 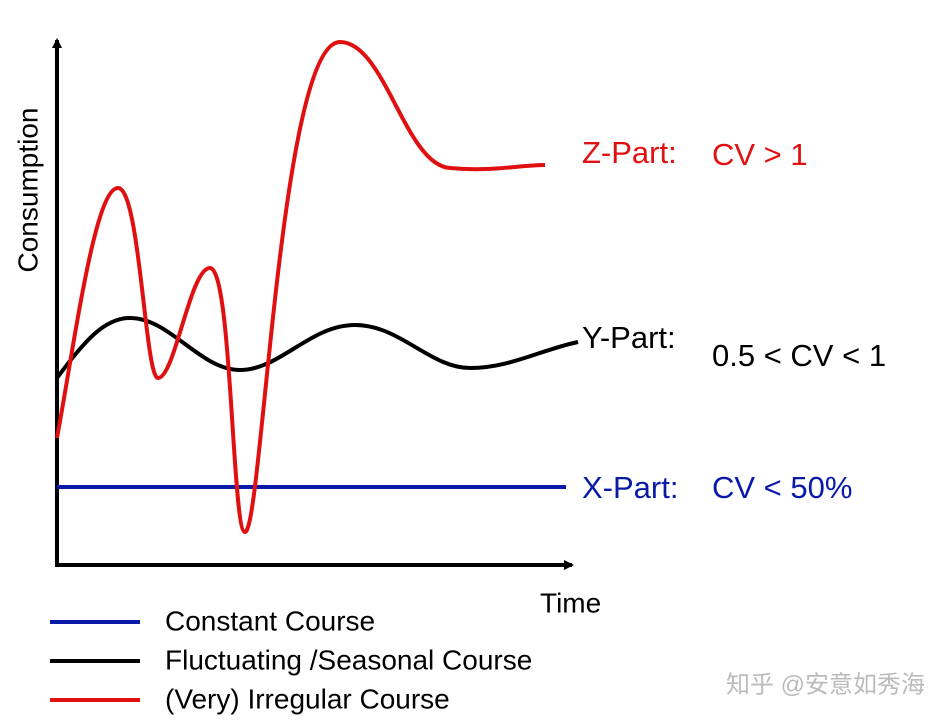 I want to click on criterion-label: CV > 1, so click(x=760, y=154).